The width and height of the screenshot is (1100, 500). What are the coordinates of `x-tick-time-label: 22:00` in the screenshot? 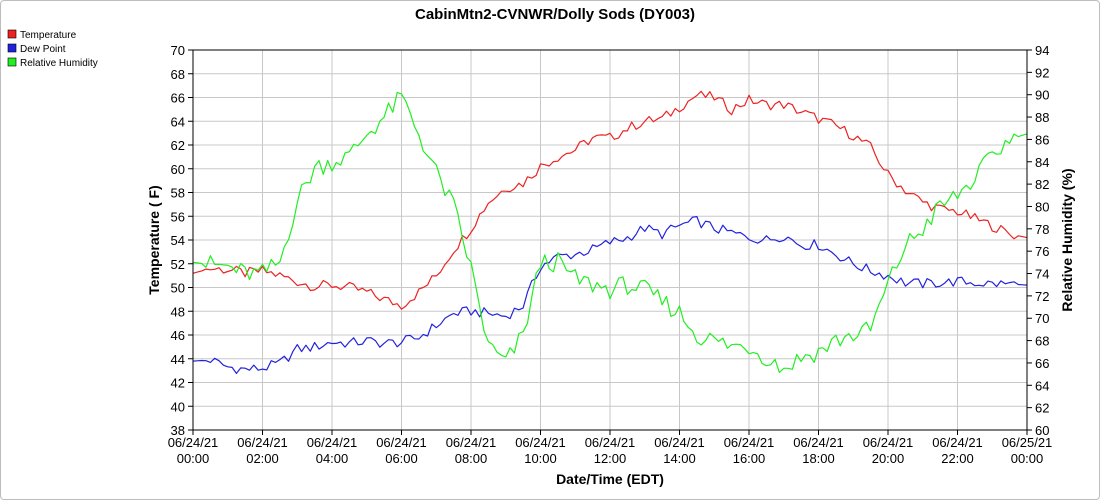 It's located at (957, 458).